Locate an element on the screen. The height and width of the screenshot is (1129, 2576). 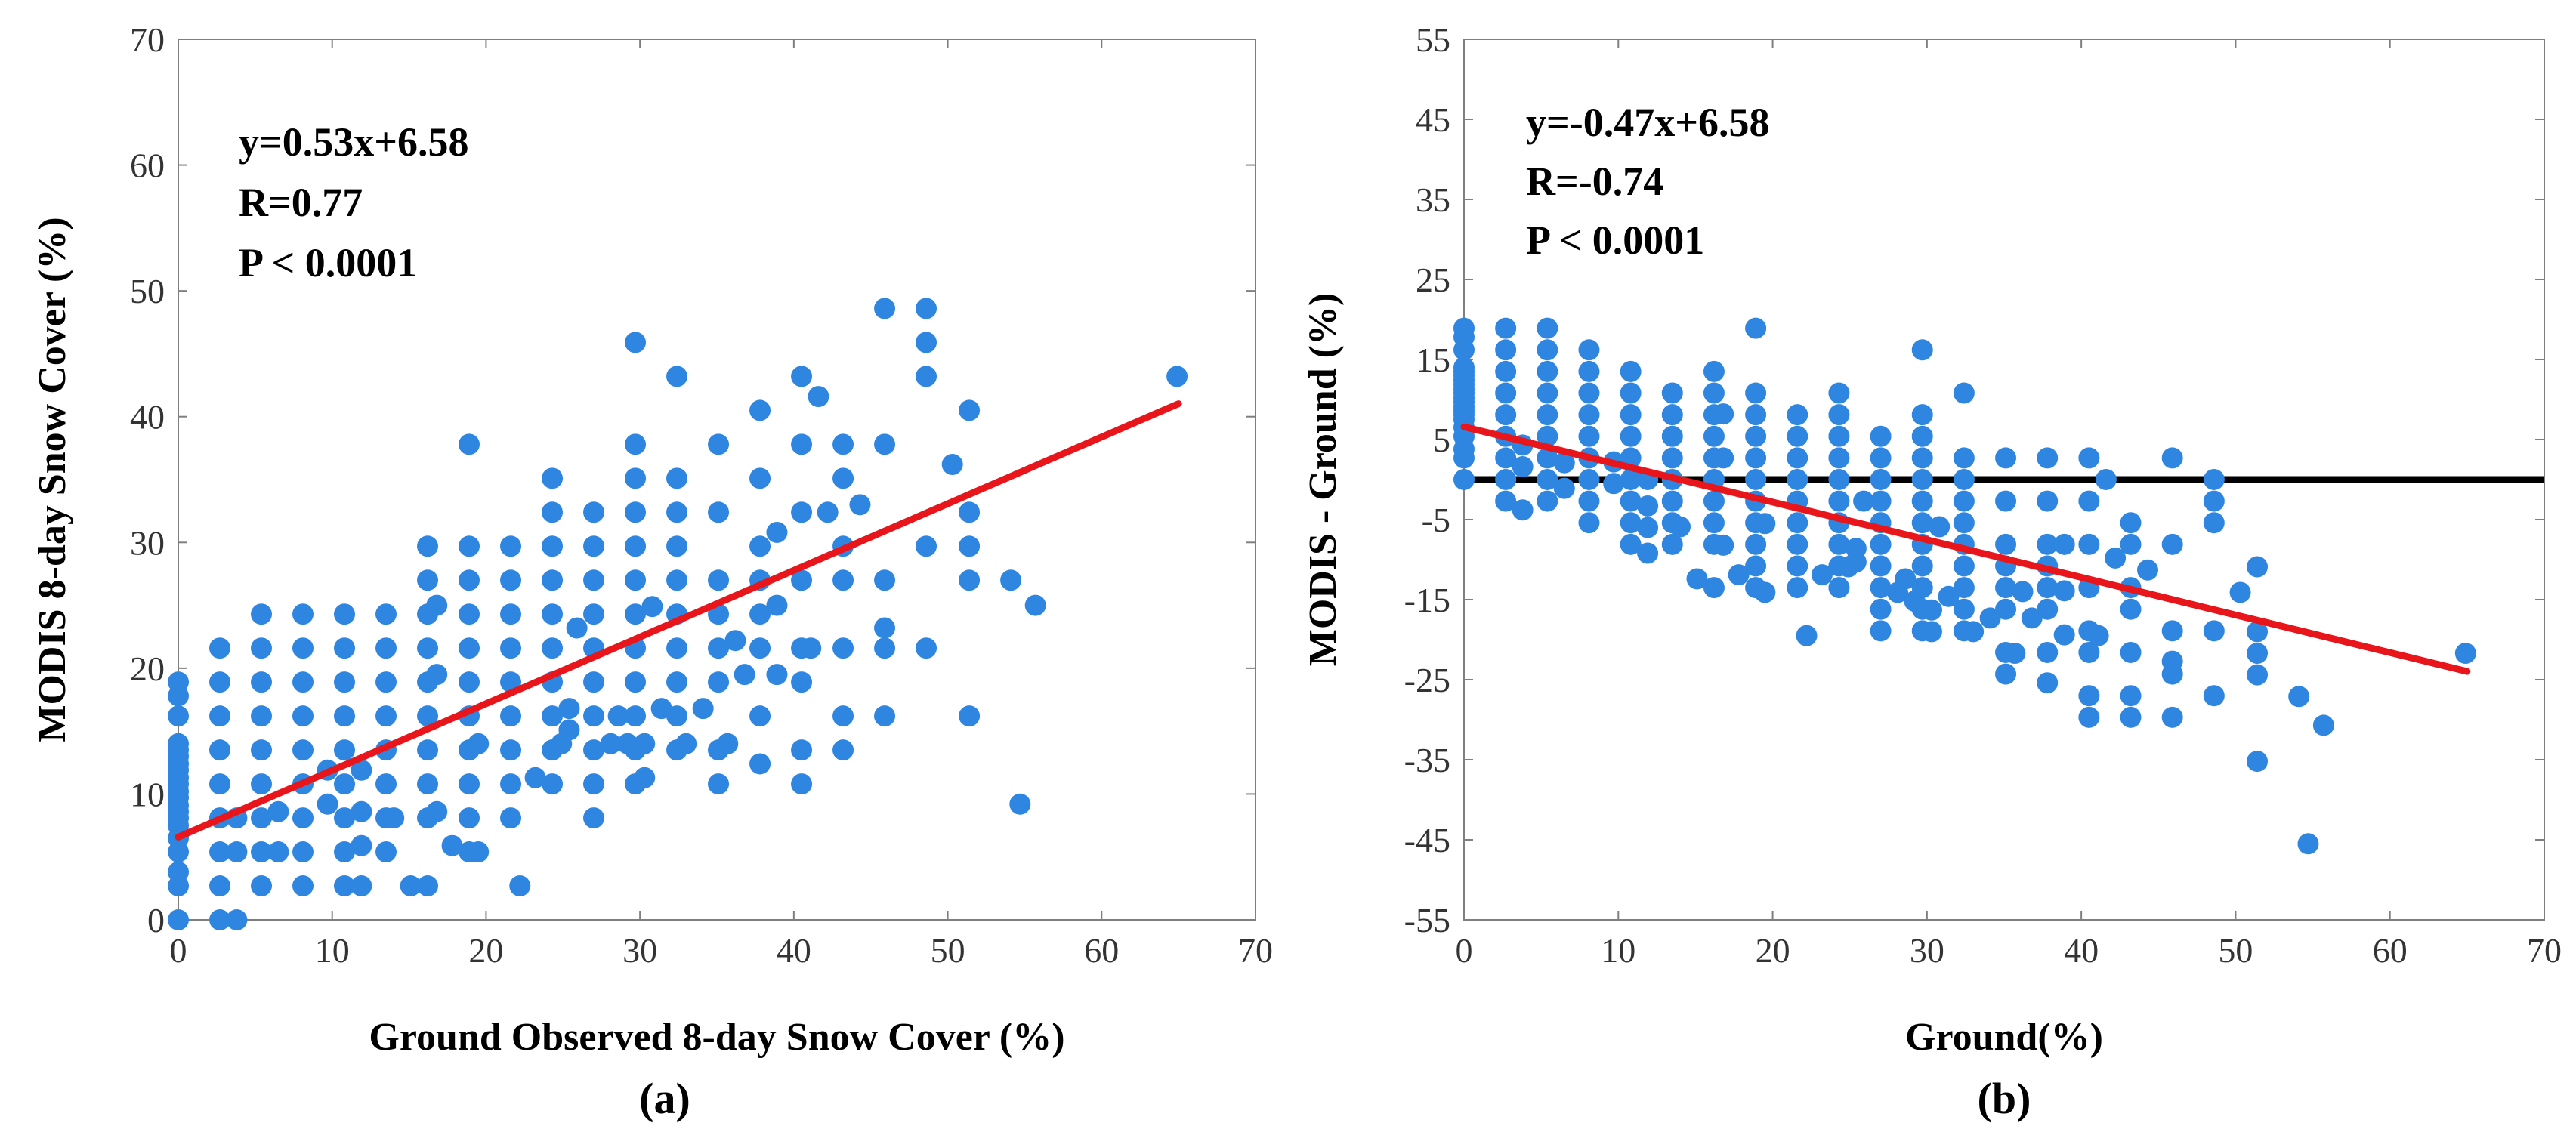
y-tick-label: -15 is located at coordinates (1427, 600).